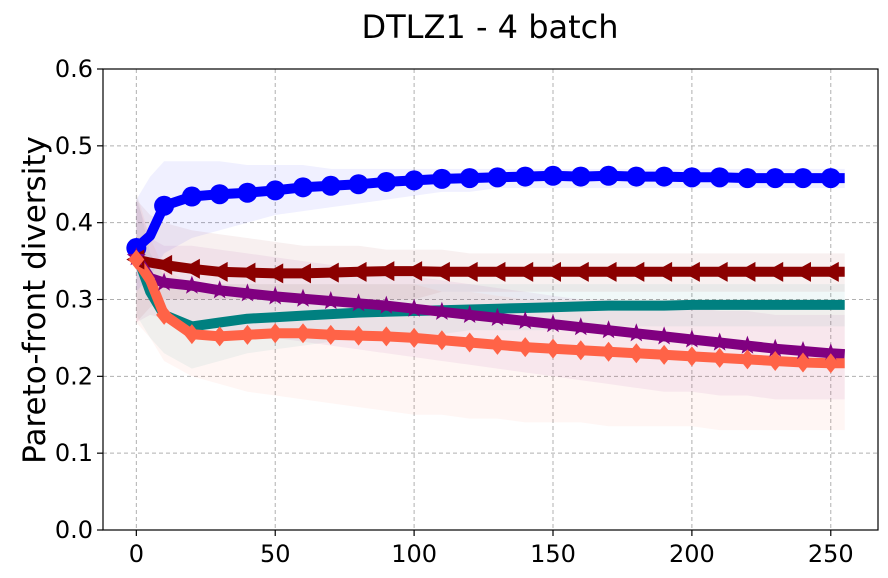 The width and height of the screenshot is (888, 578). What do you see at coordinates (275, 554) in the screenshot?
I see `x-tick-label: 50` at bounding box center [275, 554].